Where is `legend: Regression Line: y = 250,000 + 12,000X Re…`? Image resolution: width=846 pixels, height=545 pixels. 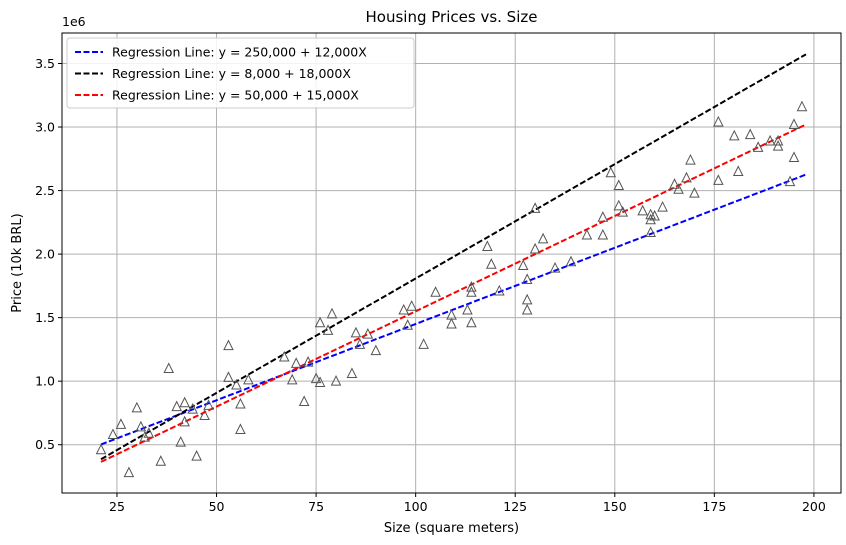 legend: Regression Line: y = 250,000 + 12,000X Re… is located at coordinates (240, 73).